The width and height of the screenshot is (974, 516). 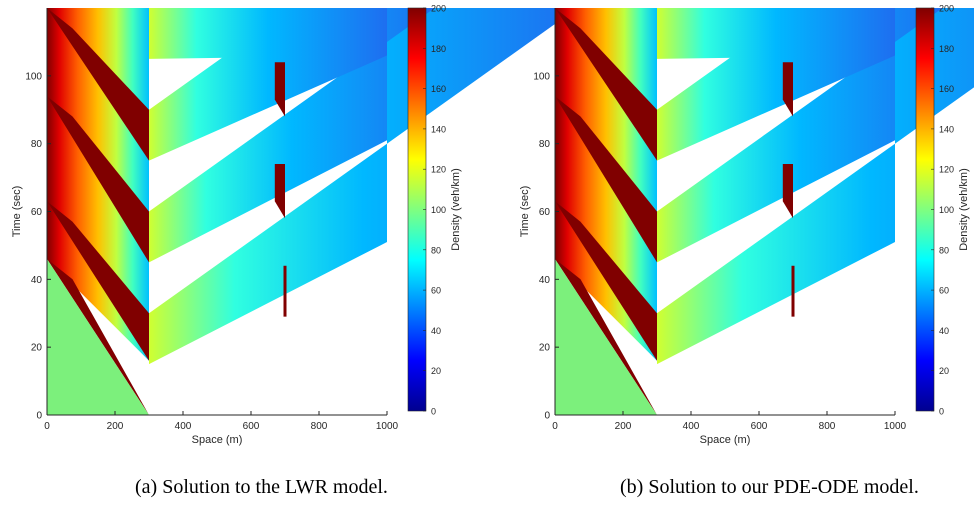 I want to click on caption-b: (b) Solution to our PDE-ODE model., so click(x=769, y=487).